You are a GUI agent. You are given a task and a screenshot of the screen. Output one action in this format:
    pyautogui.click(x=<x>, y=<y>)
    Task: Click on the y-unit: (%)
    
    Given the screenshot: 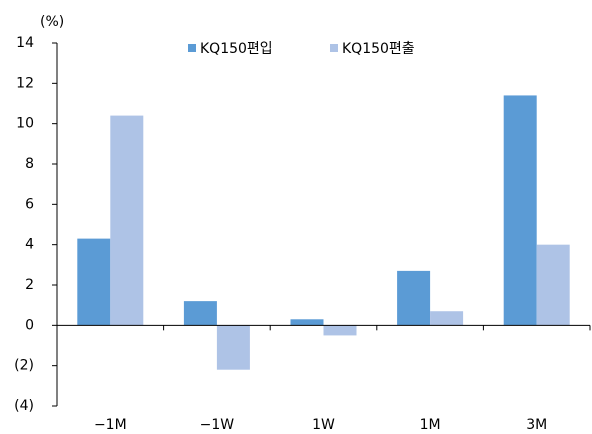 What is the action you would take?
    pyautogui.click(x=52, y=22)
    